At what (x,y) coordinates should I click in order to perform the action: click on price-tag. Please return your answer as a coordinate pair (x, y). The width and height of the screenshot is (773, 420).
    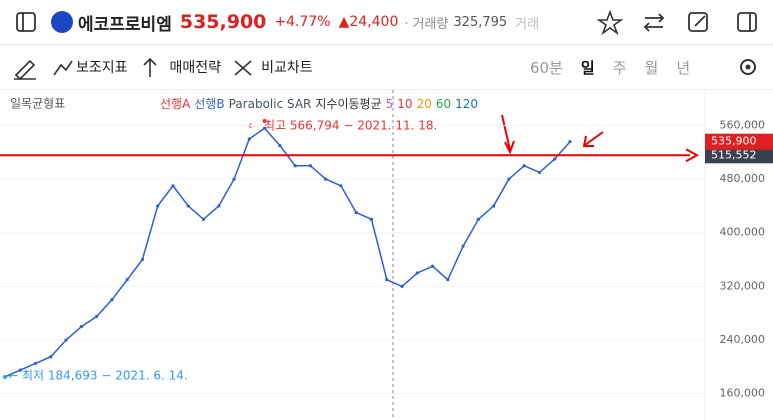
    Looking at the image, I should click on (739, 141).